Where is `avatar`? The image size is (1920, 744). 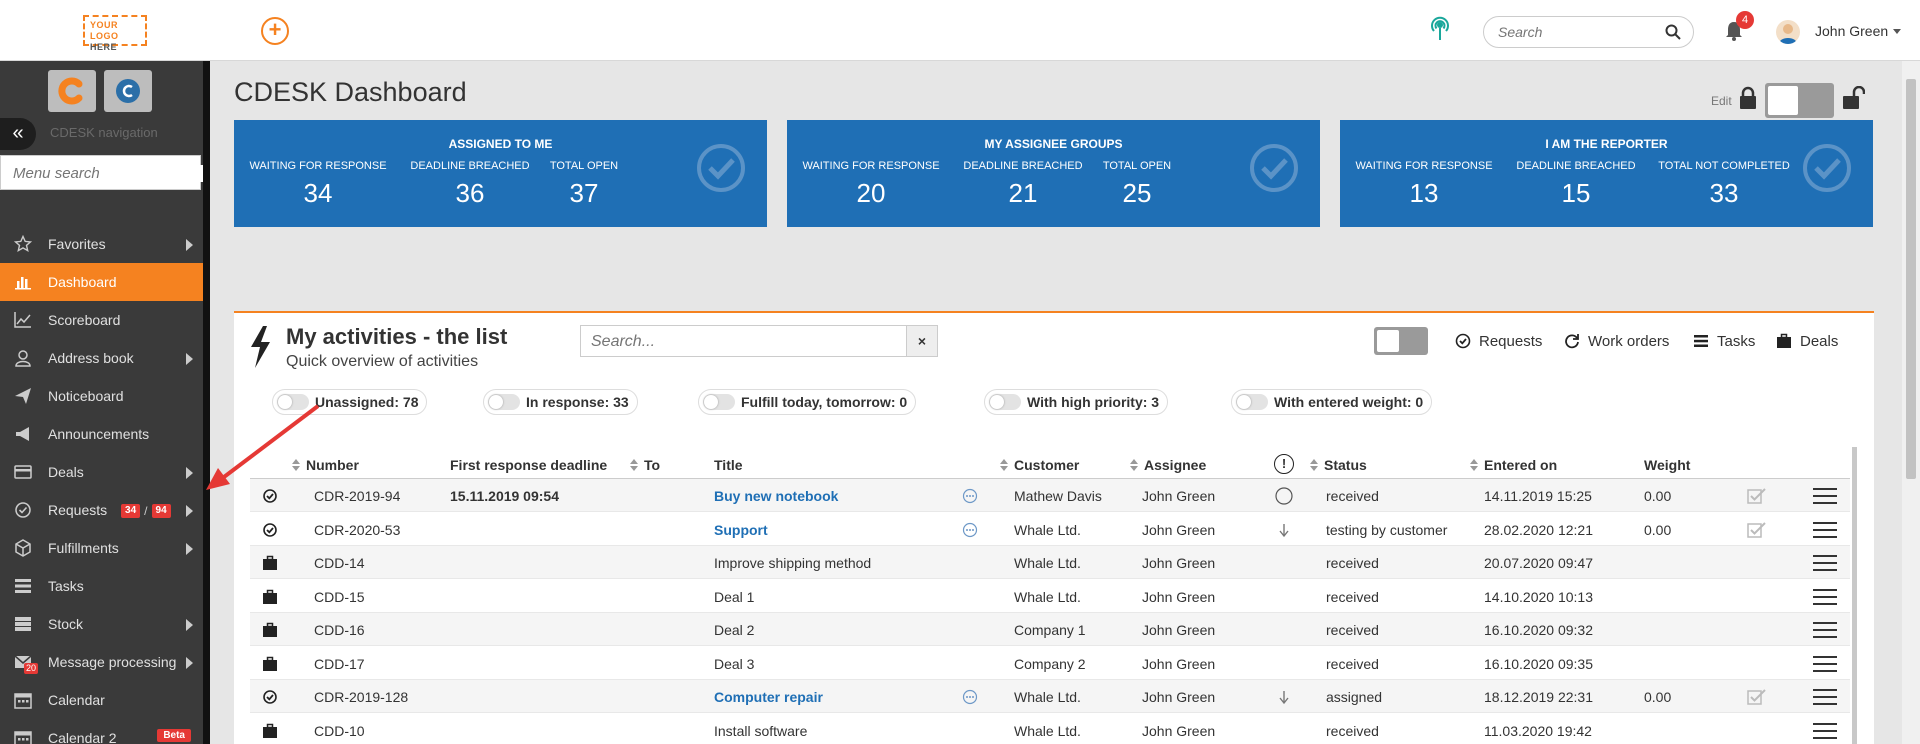
avatar is located at coordinates (1788, 32).